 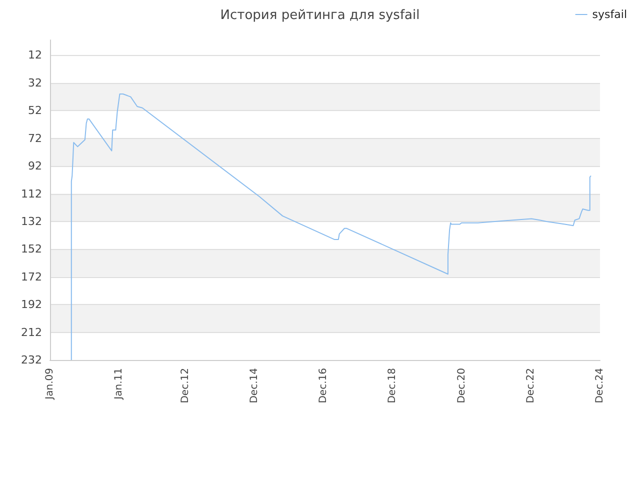 I want to click on y-tick-label: 72, so click(x=35, y=138).